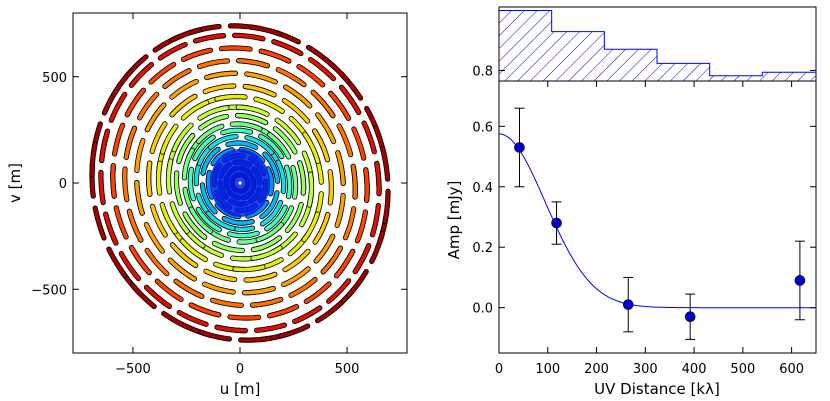 This screenshot has height=401, width=830. Describe the element at coordinates (644, 71) in the screenshot. I see `histogram-axes: 0.8` at that location.